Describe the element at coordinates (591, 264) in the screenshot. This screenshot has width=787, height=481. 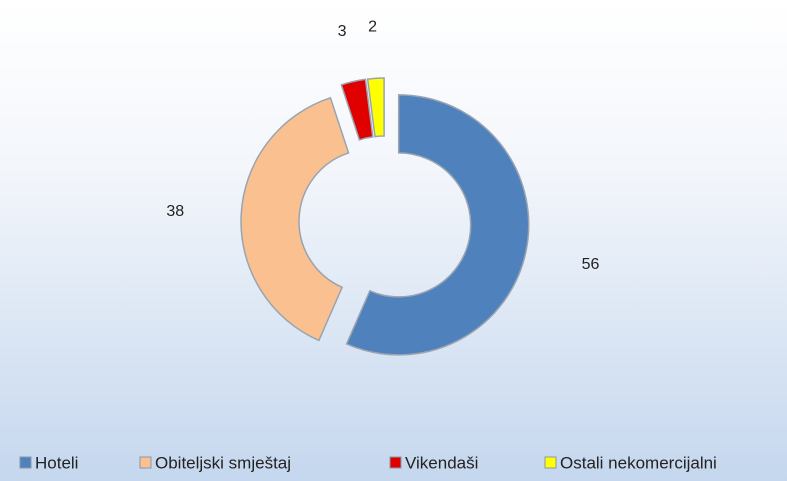
I see `data-label: 56` at that location.